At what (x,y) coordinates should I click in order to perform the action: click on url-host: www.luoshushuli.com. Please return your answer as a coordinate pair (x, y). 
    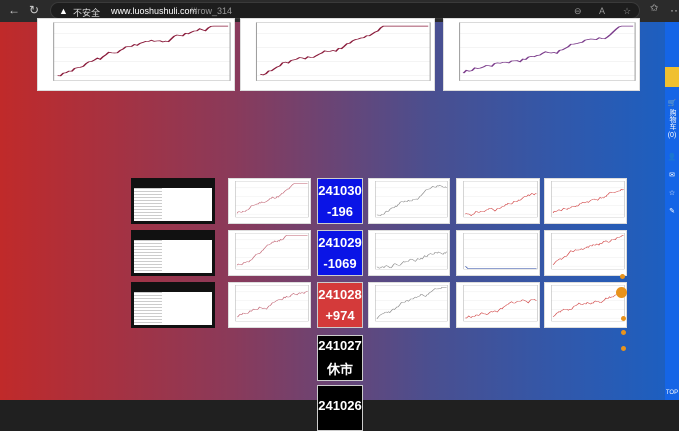
    Looking at the image, I should click on (154, 11).